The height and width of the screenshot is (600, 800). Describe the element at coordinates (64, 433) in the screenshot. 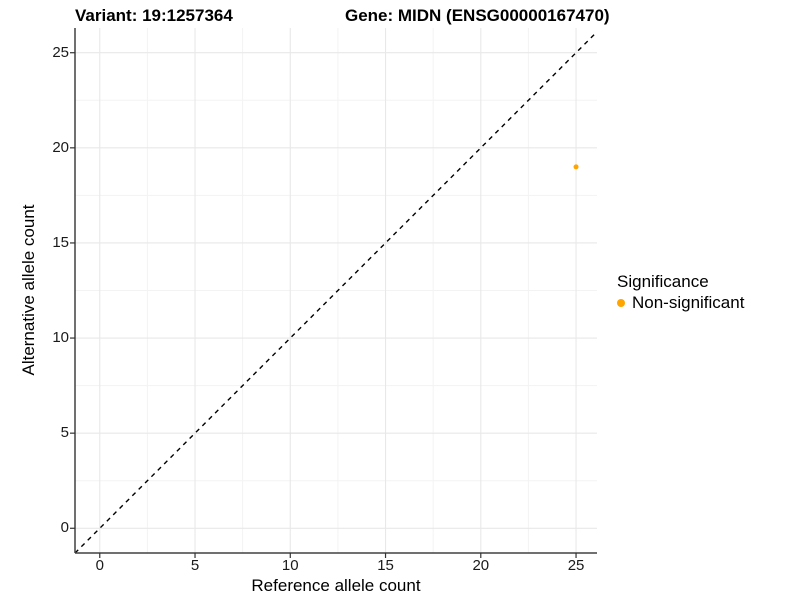

I see `y-tick-label: 5` at that location.